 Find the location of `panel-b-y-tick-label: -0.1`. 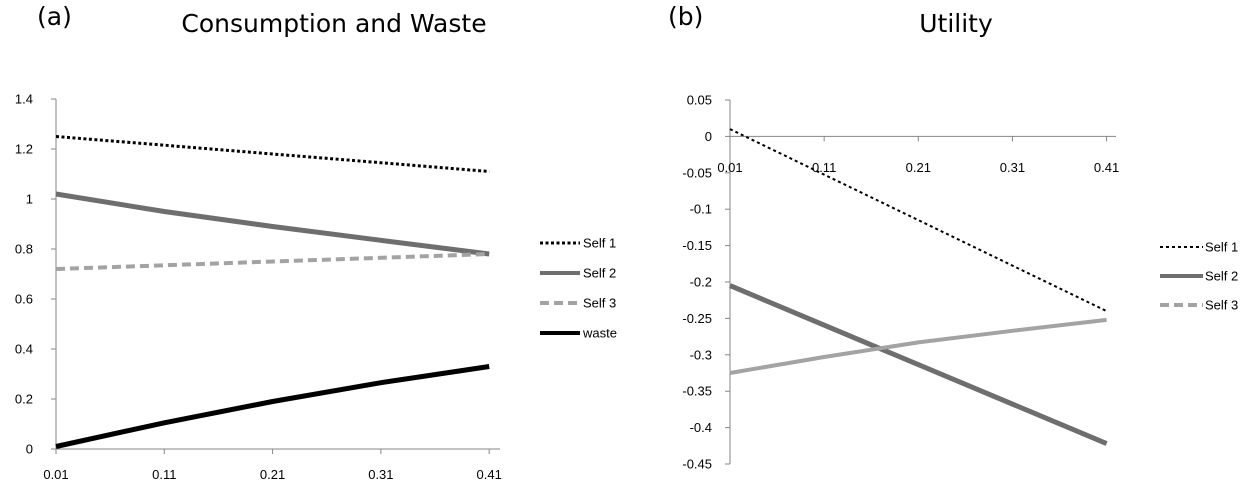

panel-b-y-tick-label: -0.1 is located at coordinates (701, 209).